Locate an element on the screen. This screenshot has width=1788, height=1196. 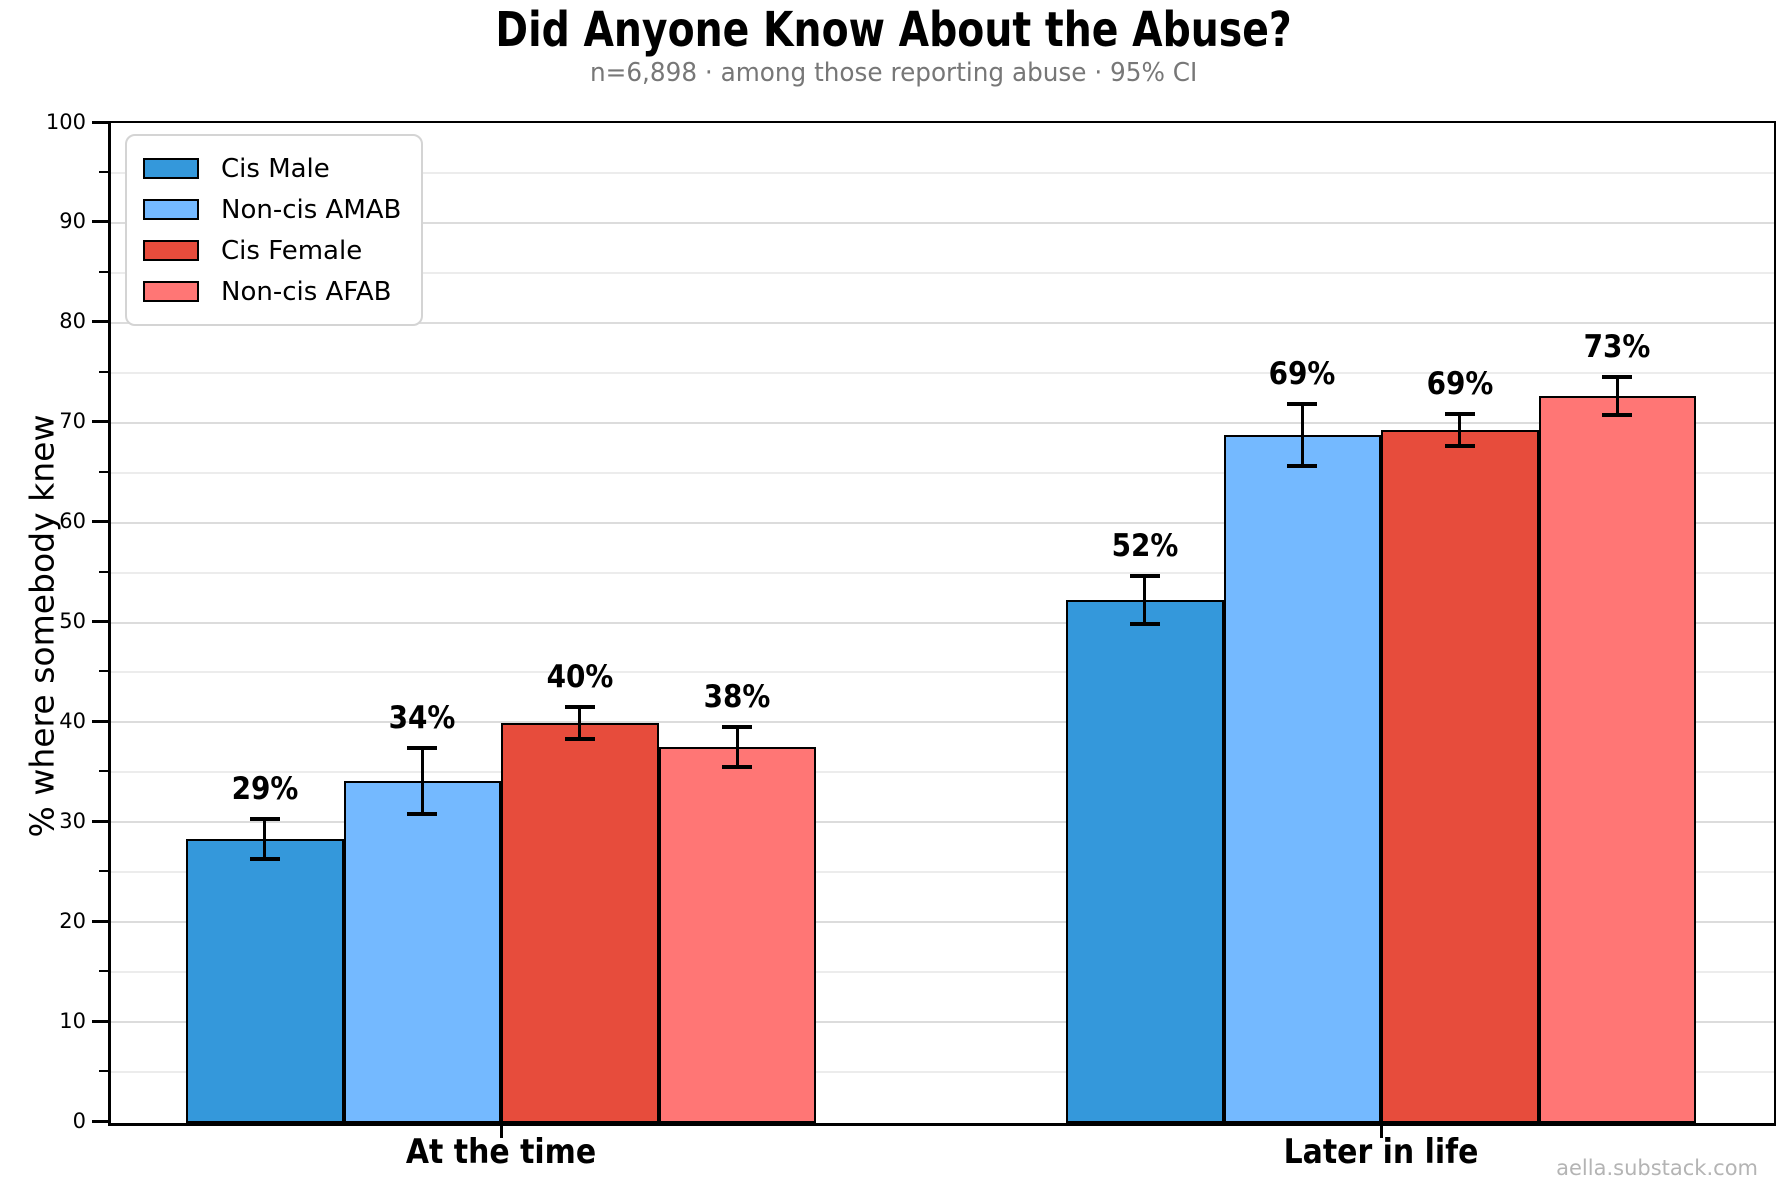
legend-row-non-cis-afab: Non-cis AFAB is located at coordinates (272, 291).